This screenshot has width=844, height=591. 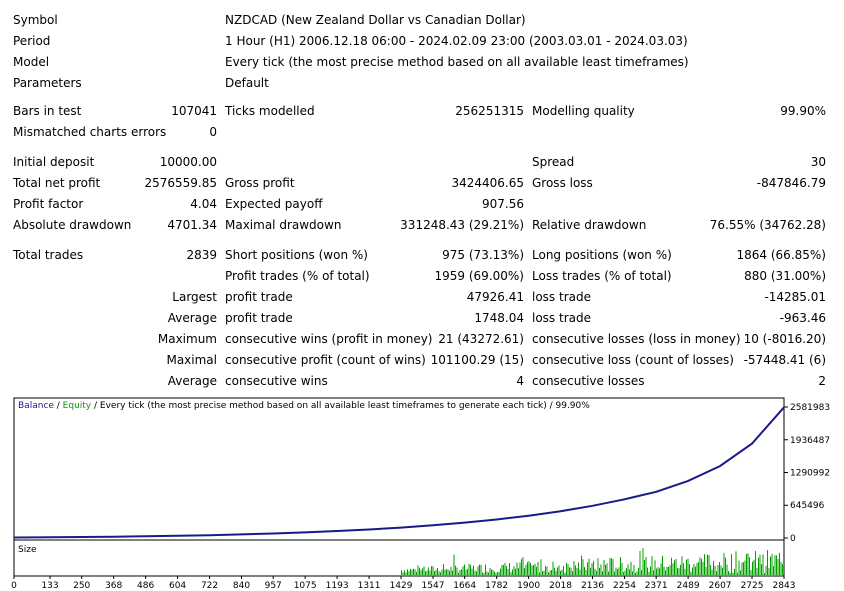 I want to click on size-panel-frame, so click(x=399, y=558).